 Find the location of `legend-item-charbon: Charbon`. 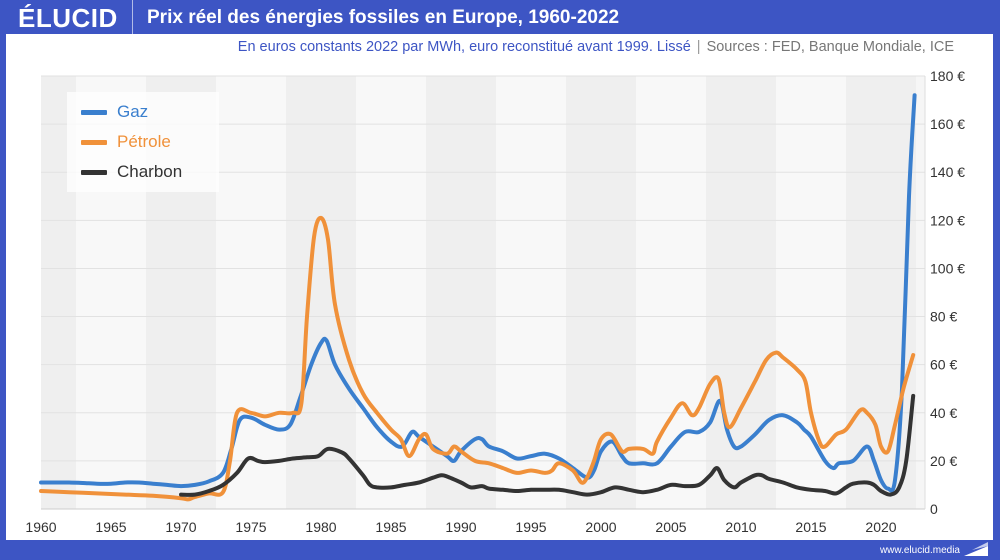

legend-item-charbon: Charbon is located at coordinates (131, 172).